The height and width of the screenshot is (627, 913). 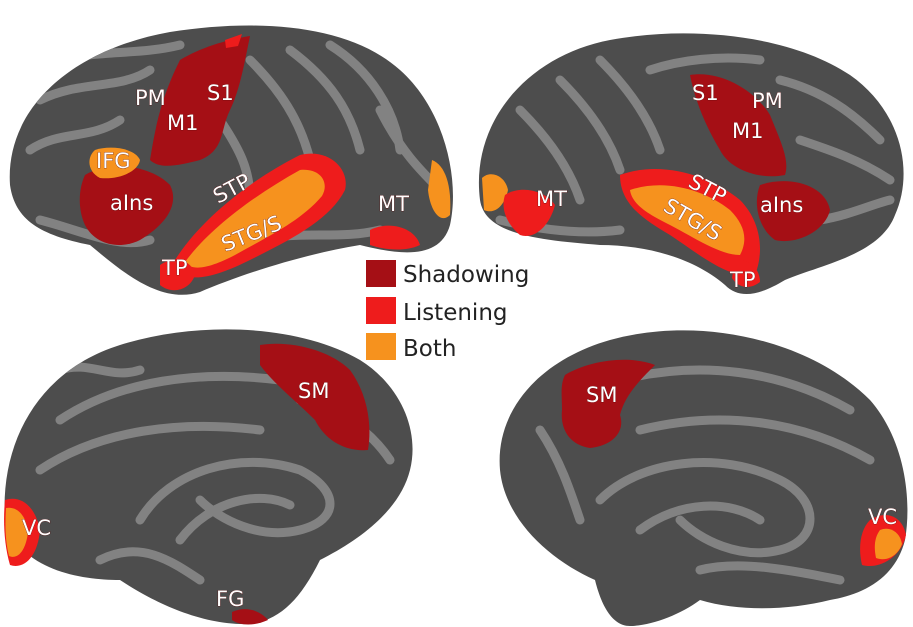 I want to click on label-left-ains: aIns, so click(x=131, y=203).